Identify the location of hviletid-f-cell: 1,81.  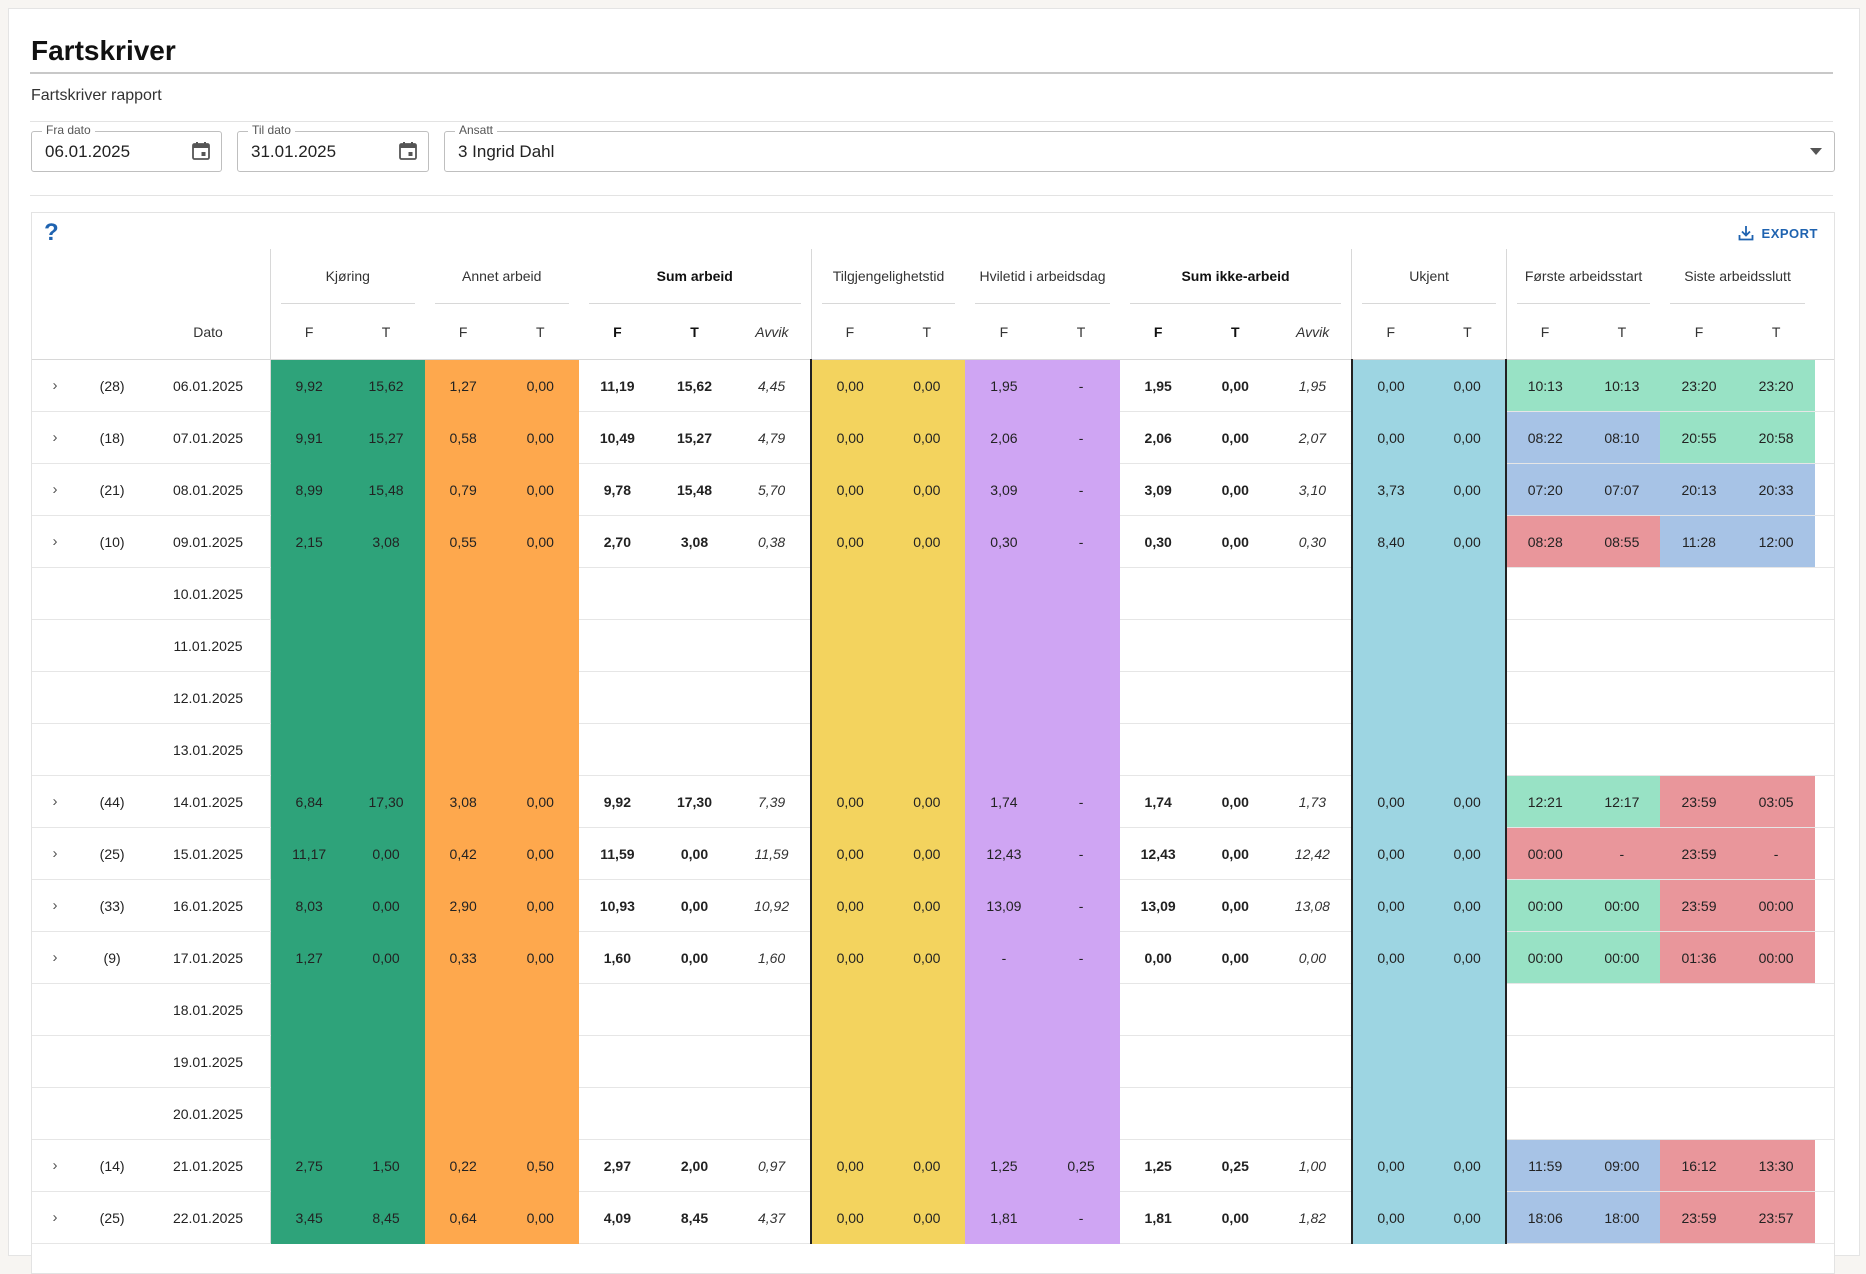
(1004, 1217).